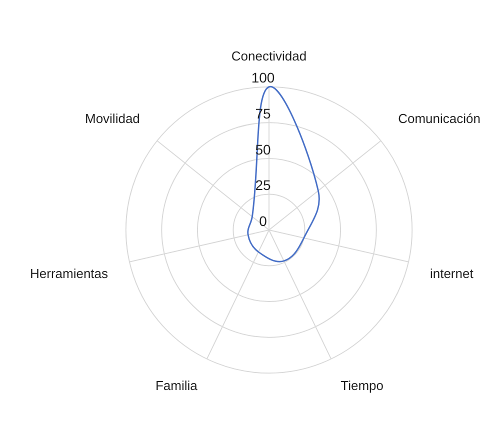  What do you see at coordinates (269, 56) in the screenshot?
I see `spoke-label: Conectividad` at bounding box center [269, 56].